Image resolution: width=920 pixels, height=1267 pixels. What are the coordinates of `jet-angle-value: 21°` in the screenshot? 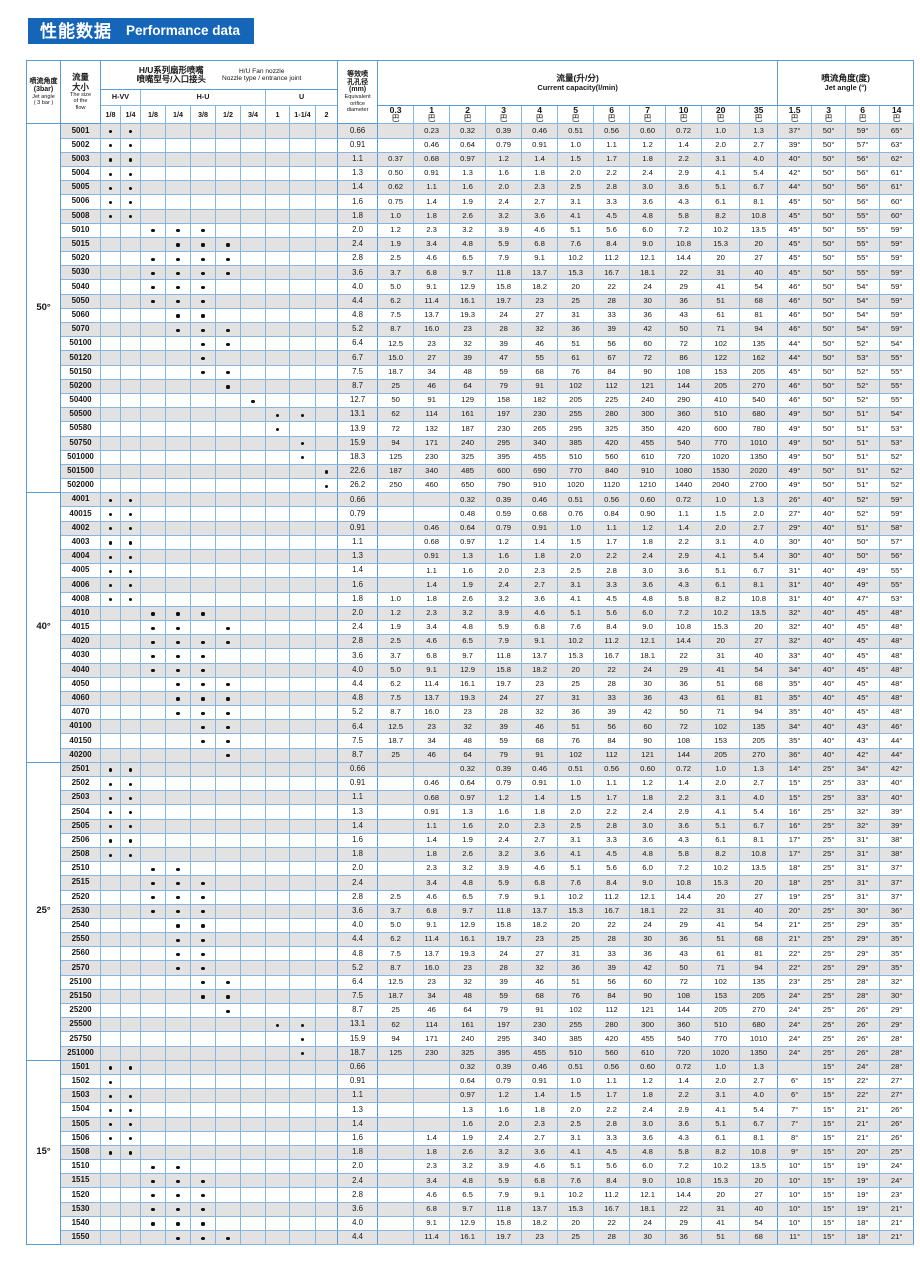 It's located at (863, 1124).